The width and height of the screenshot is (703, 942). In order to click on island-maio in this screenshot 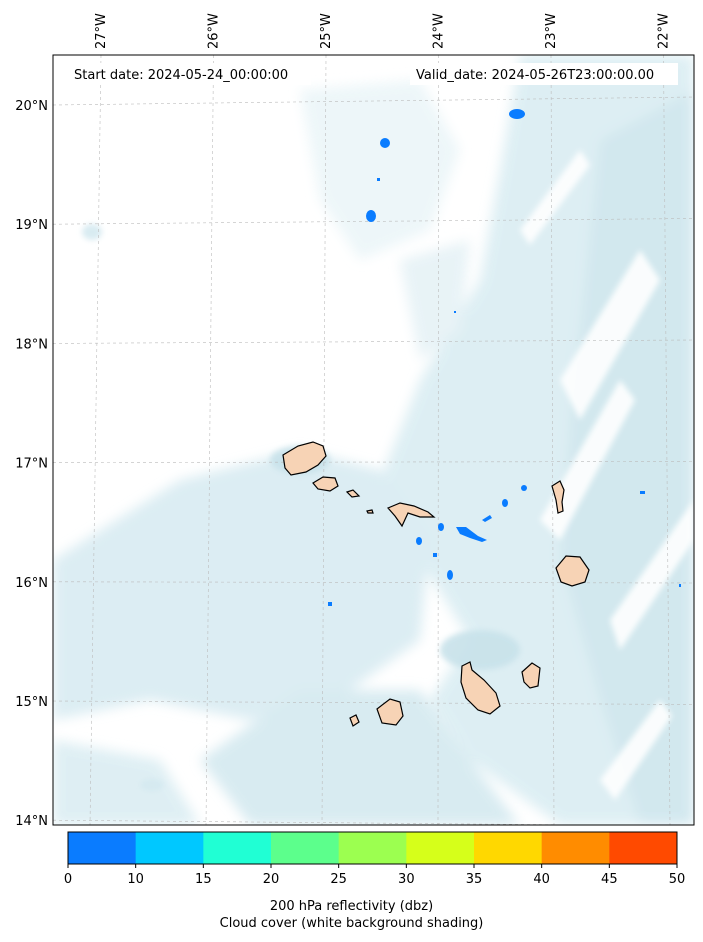, I will do `click(531, 675)`.